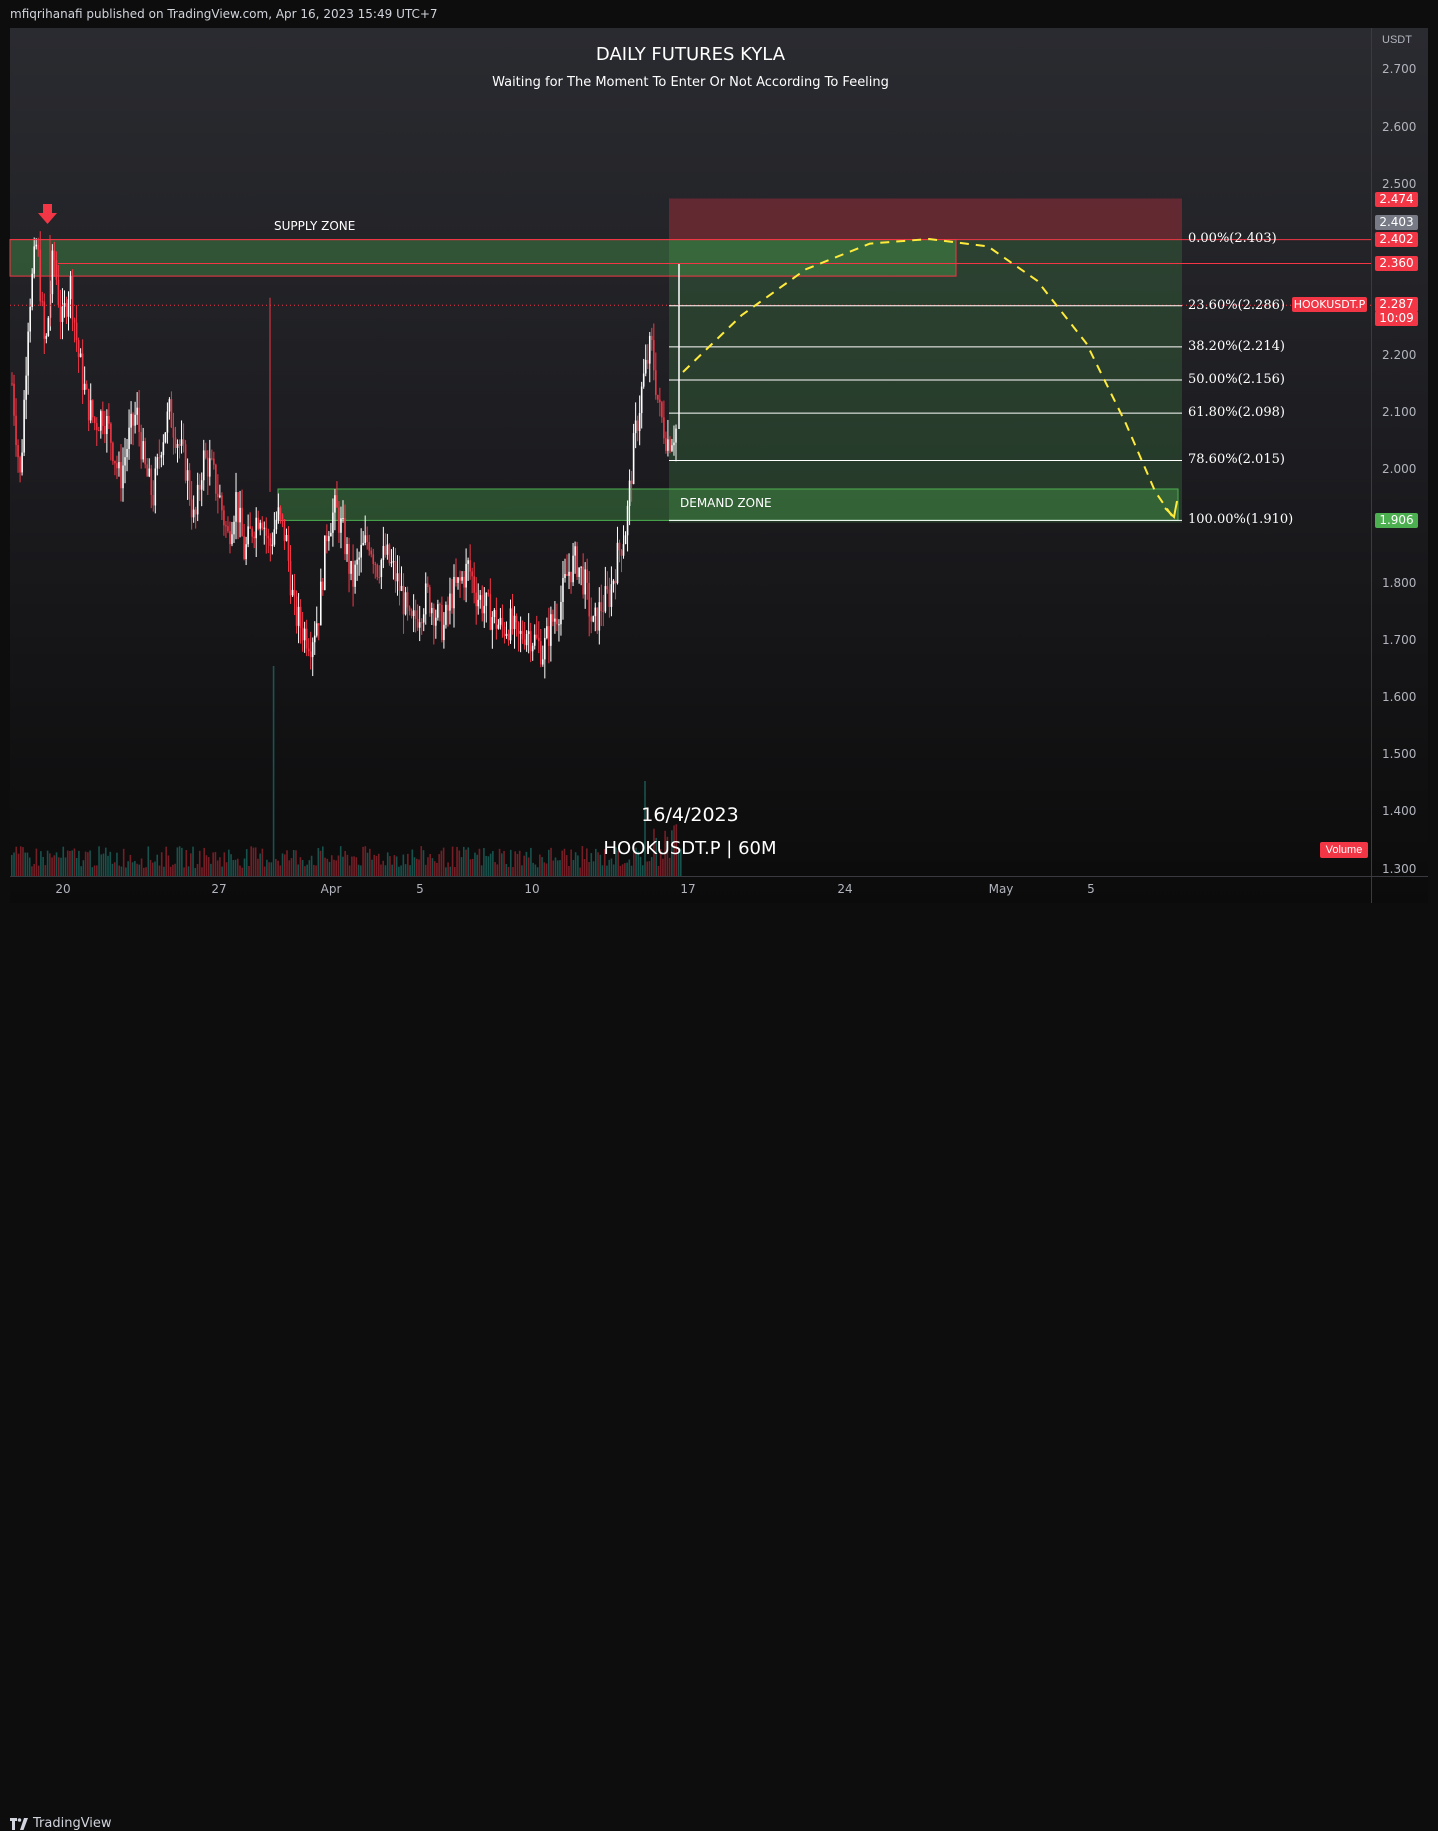  Describe the element at coordinates (1344, 850) in the screenshot. I see `volume-tag: Volume` at that location.